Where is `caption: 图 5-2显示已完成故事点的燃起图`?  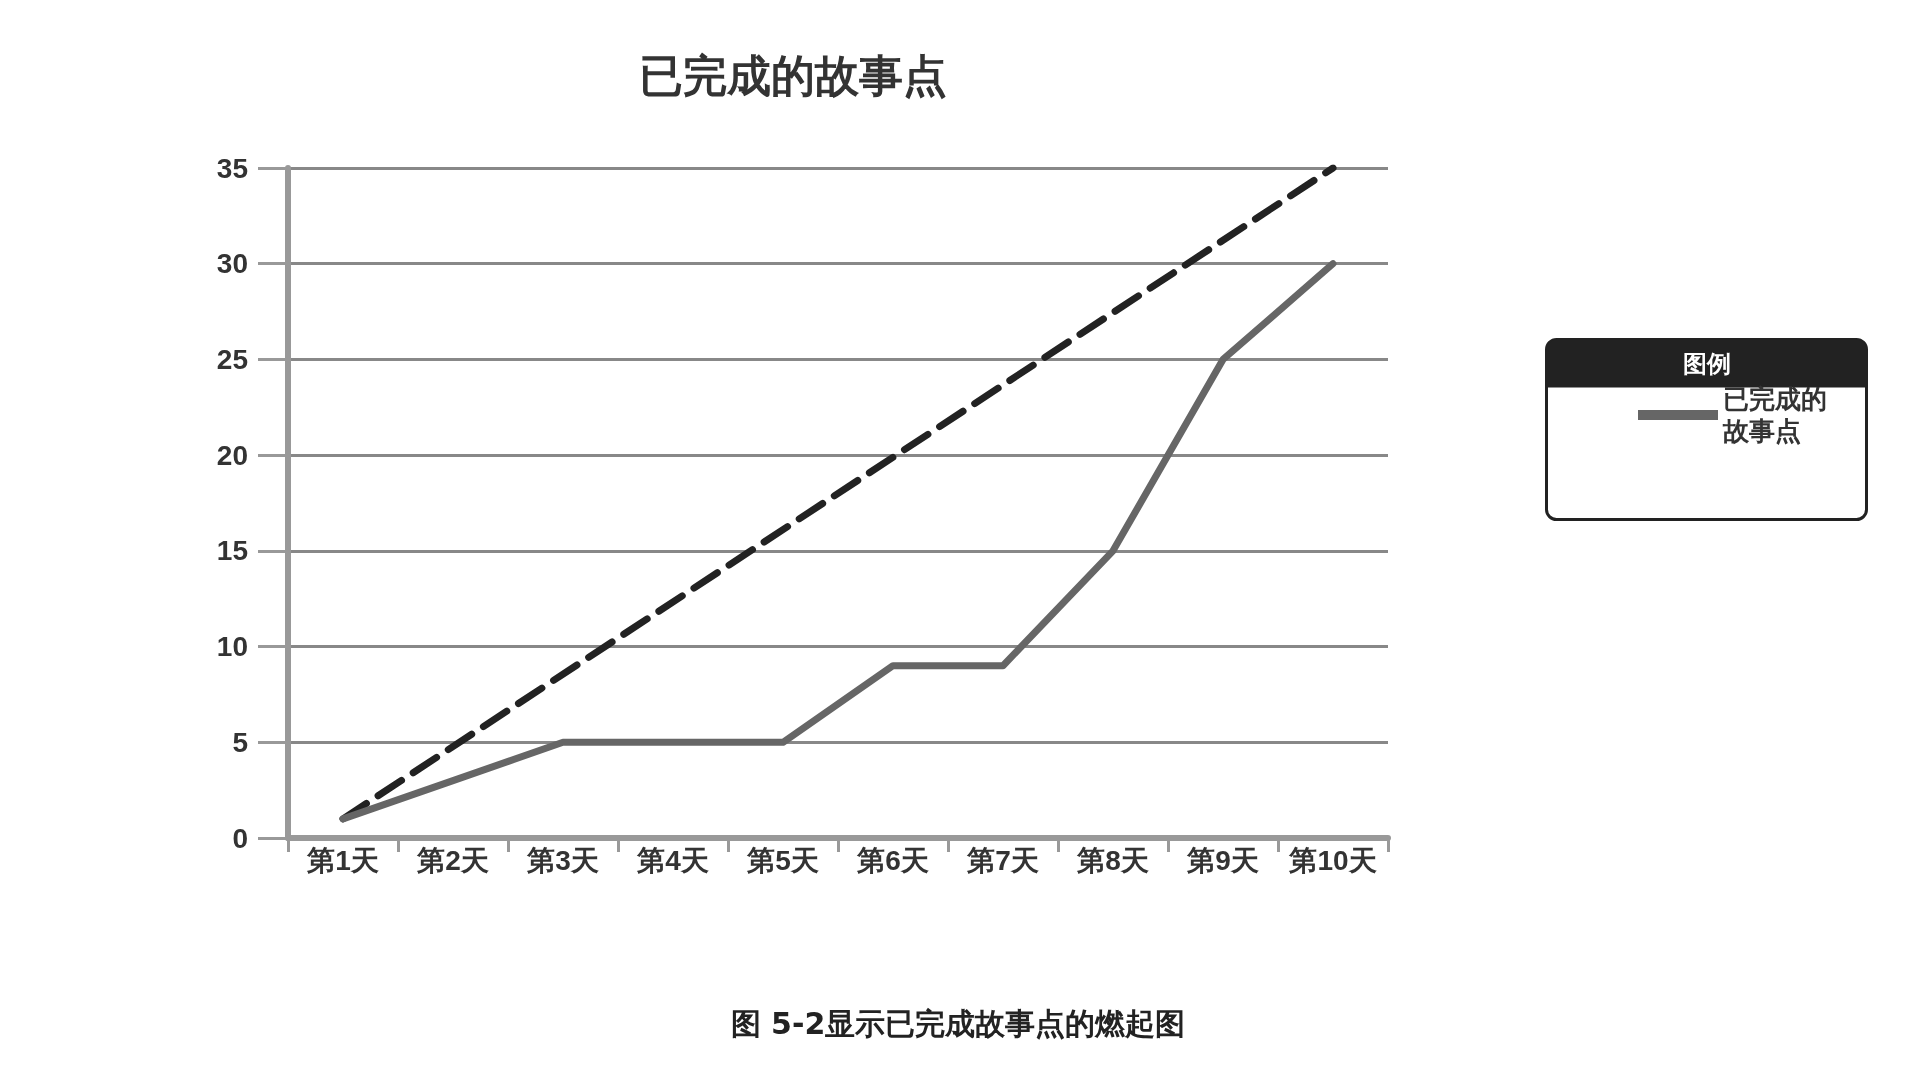 caption: 图 5-2显示已完成故事点的燃起图 is located at coordinates (958, 1023).